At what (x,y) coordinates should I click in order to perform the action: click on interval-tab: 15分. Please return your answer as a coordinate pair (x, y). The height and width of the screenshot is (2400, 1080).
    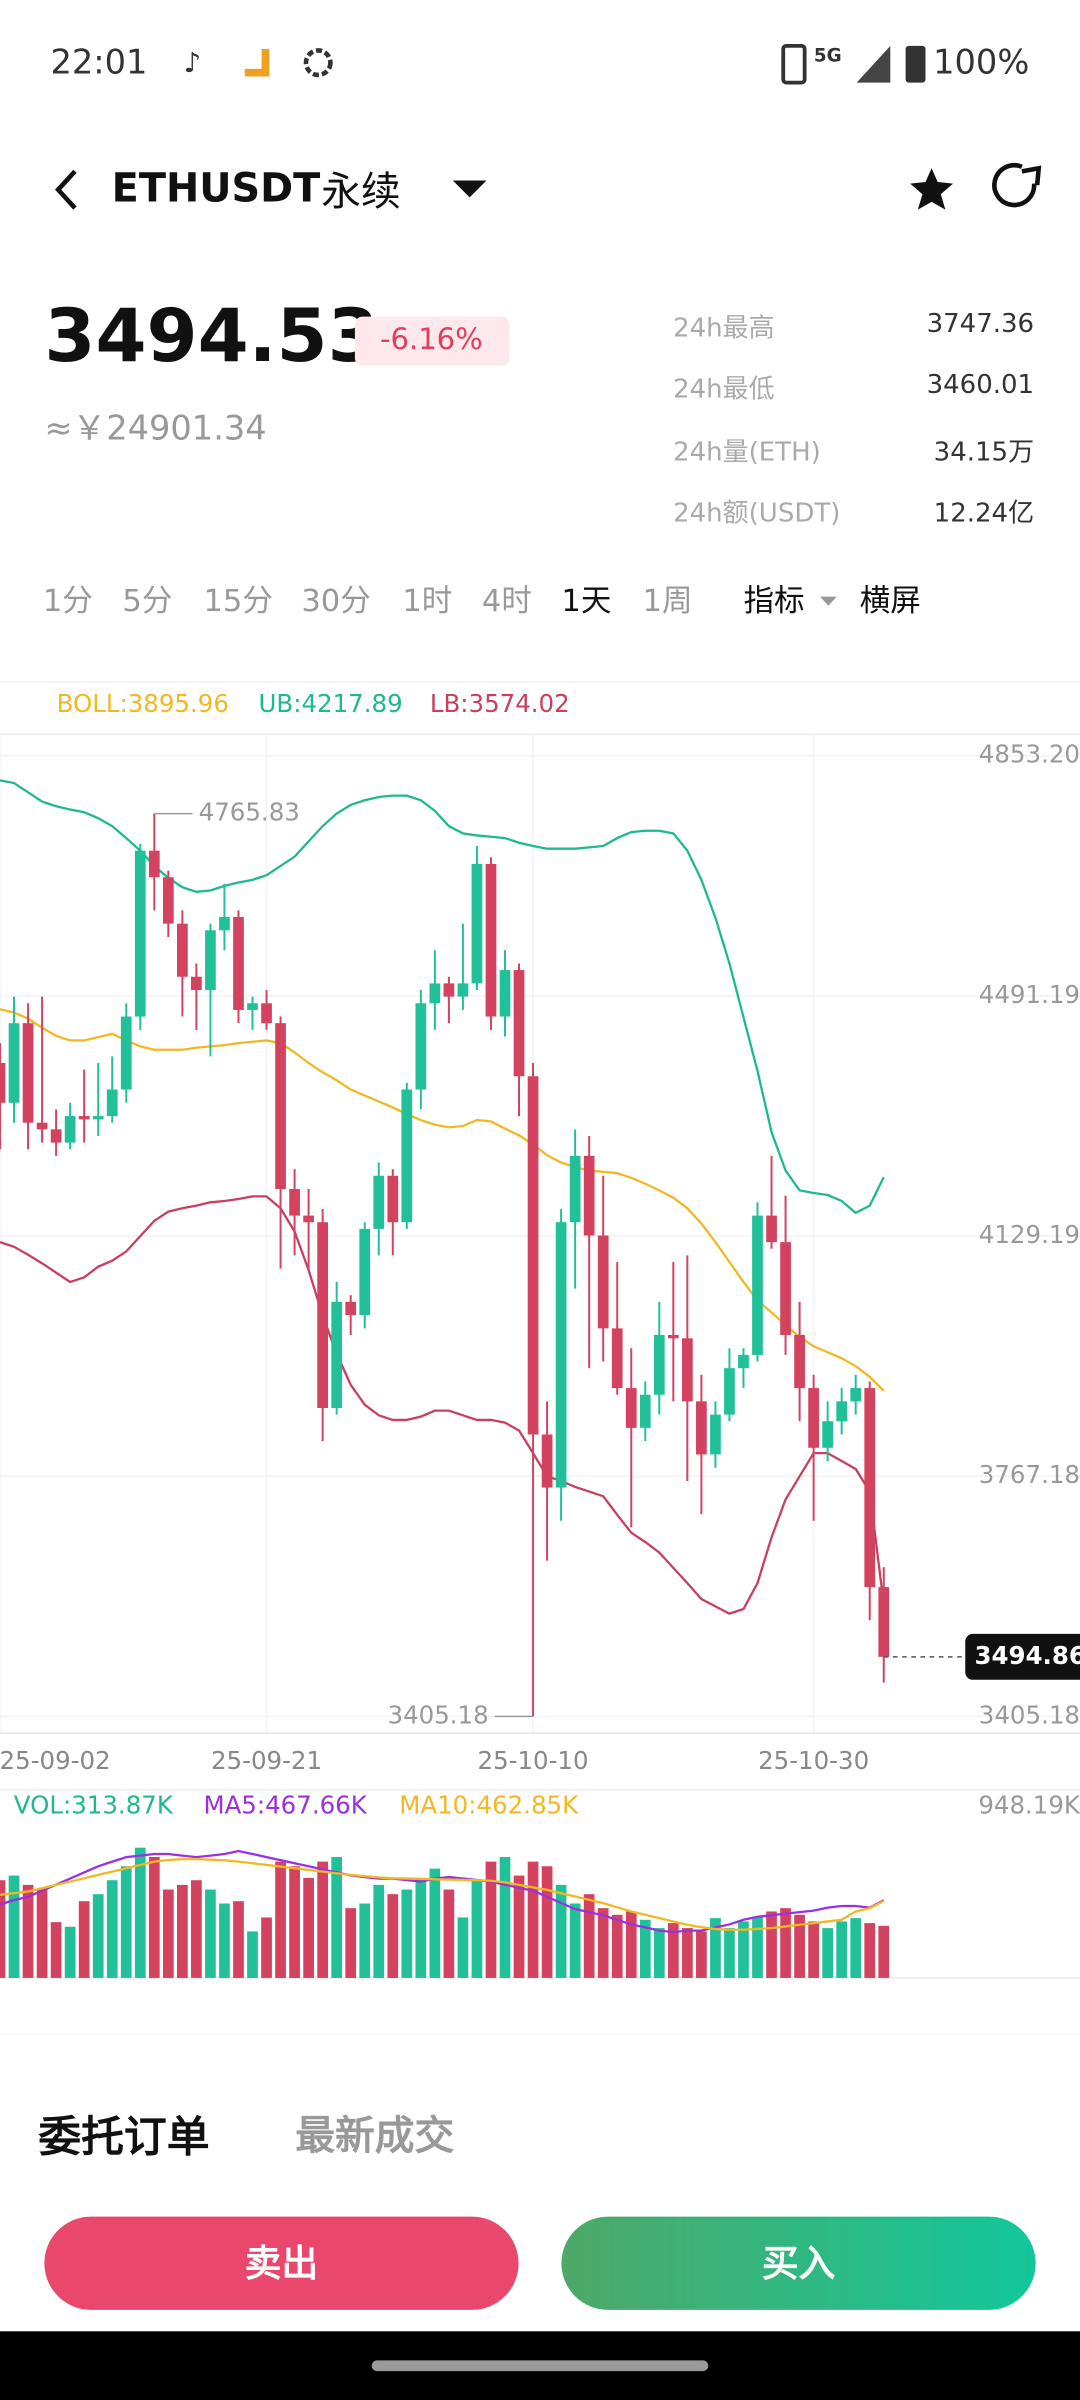
    Looking at the image, I should click on (238, 601).